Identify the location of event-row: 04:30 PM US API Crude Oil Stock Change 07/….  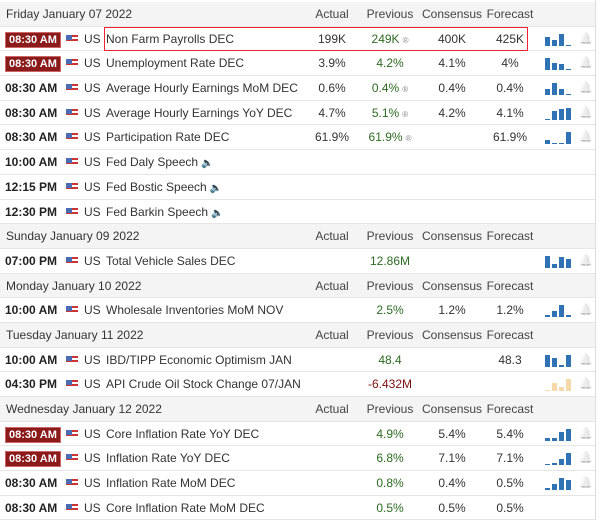
(297, 384).